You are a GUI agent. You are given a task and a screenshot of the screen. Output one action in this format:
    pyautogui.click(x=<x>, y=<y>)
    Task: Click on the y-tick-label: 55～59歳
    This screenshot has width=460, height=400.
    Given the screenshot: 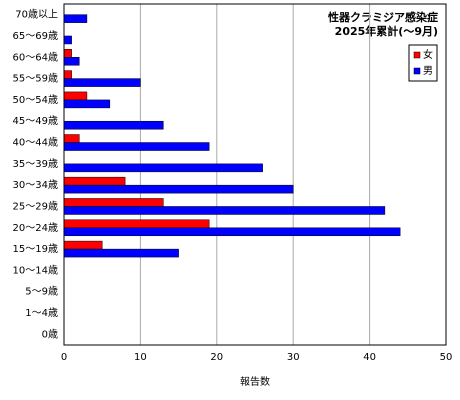 What is the action you would take?
    pyautogui.click(x=35, y=79)
    